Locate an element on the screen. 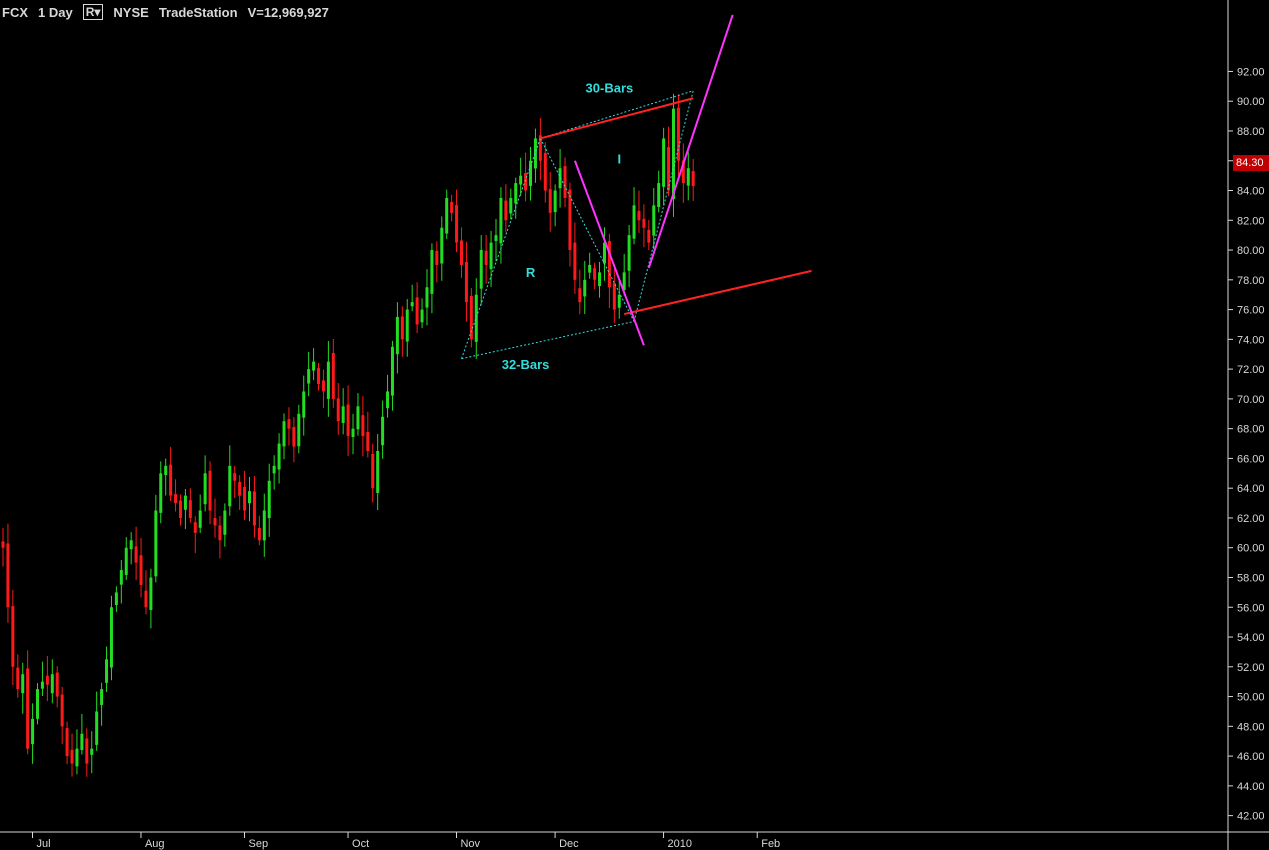 Image resolution: width=1269 pixels, height=850 pixels. x-tick-label: 2010 is located at coordinates (680, 844).